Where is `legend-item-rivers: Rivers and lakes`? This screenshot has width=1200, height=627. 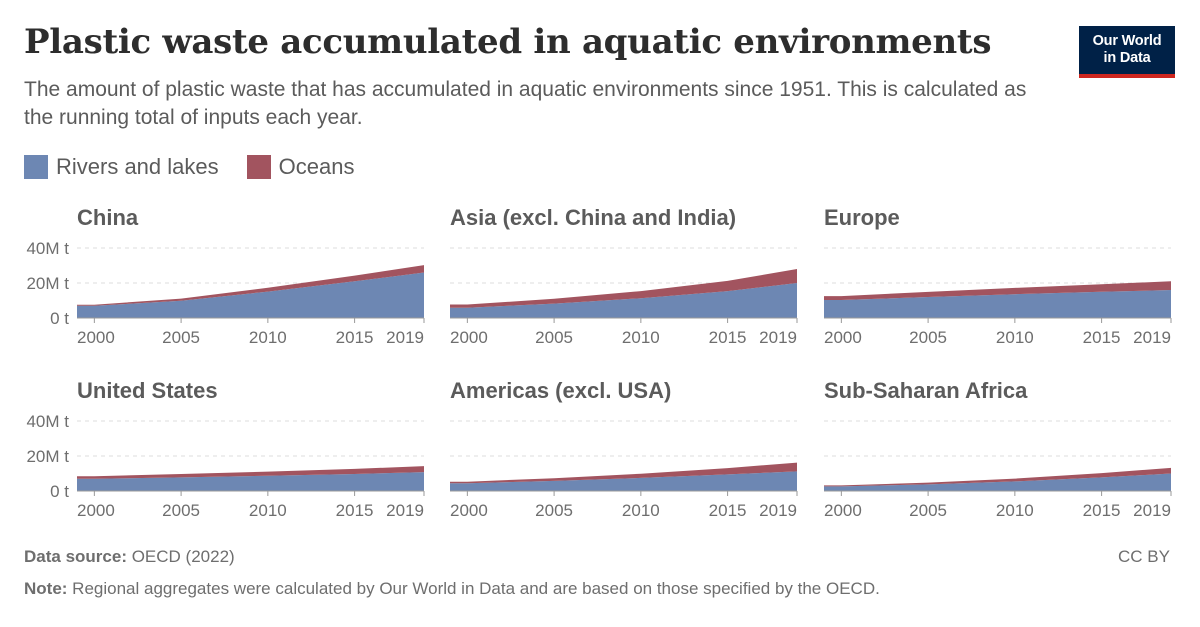 legend-item-rivers: Rivers and lakes is located at coordinates (121, 167).